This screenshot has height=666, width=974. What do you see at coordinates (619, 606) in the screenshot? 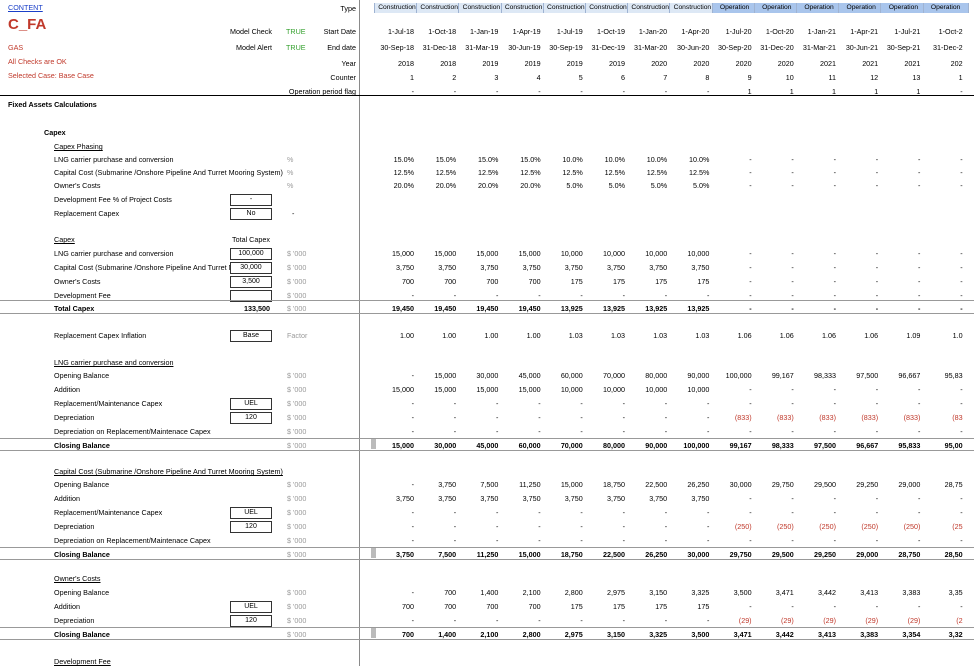
I see `section-value: 175` at bounding box center [619, 606].